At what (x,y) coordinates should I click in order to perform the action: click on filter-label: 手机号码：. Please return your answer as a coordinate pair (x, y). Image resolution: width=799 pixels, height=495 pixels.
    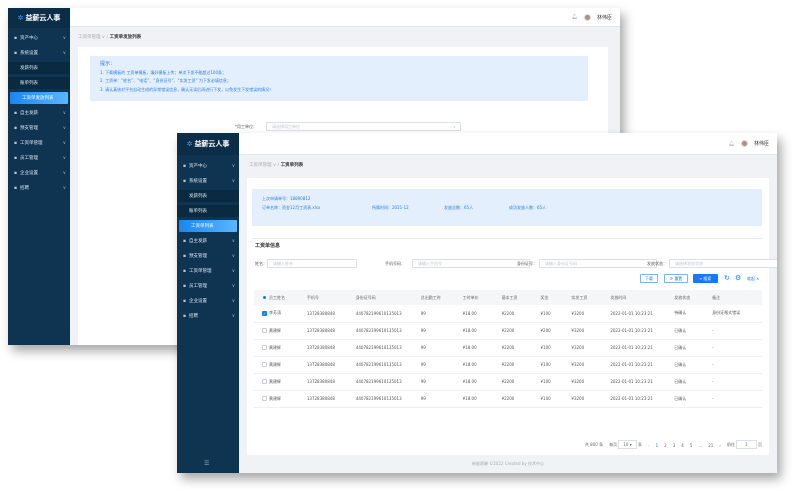
    Looking at the image, I should click on (395, 263).